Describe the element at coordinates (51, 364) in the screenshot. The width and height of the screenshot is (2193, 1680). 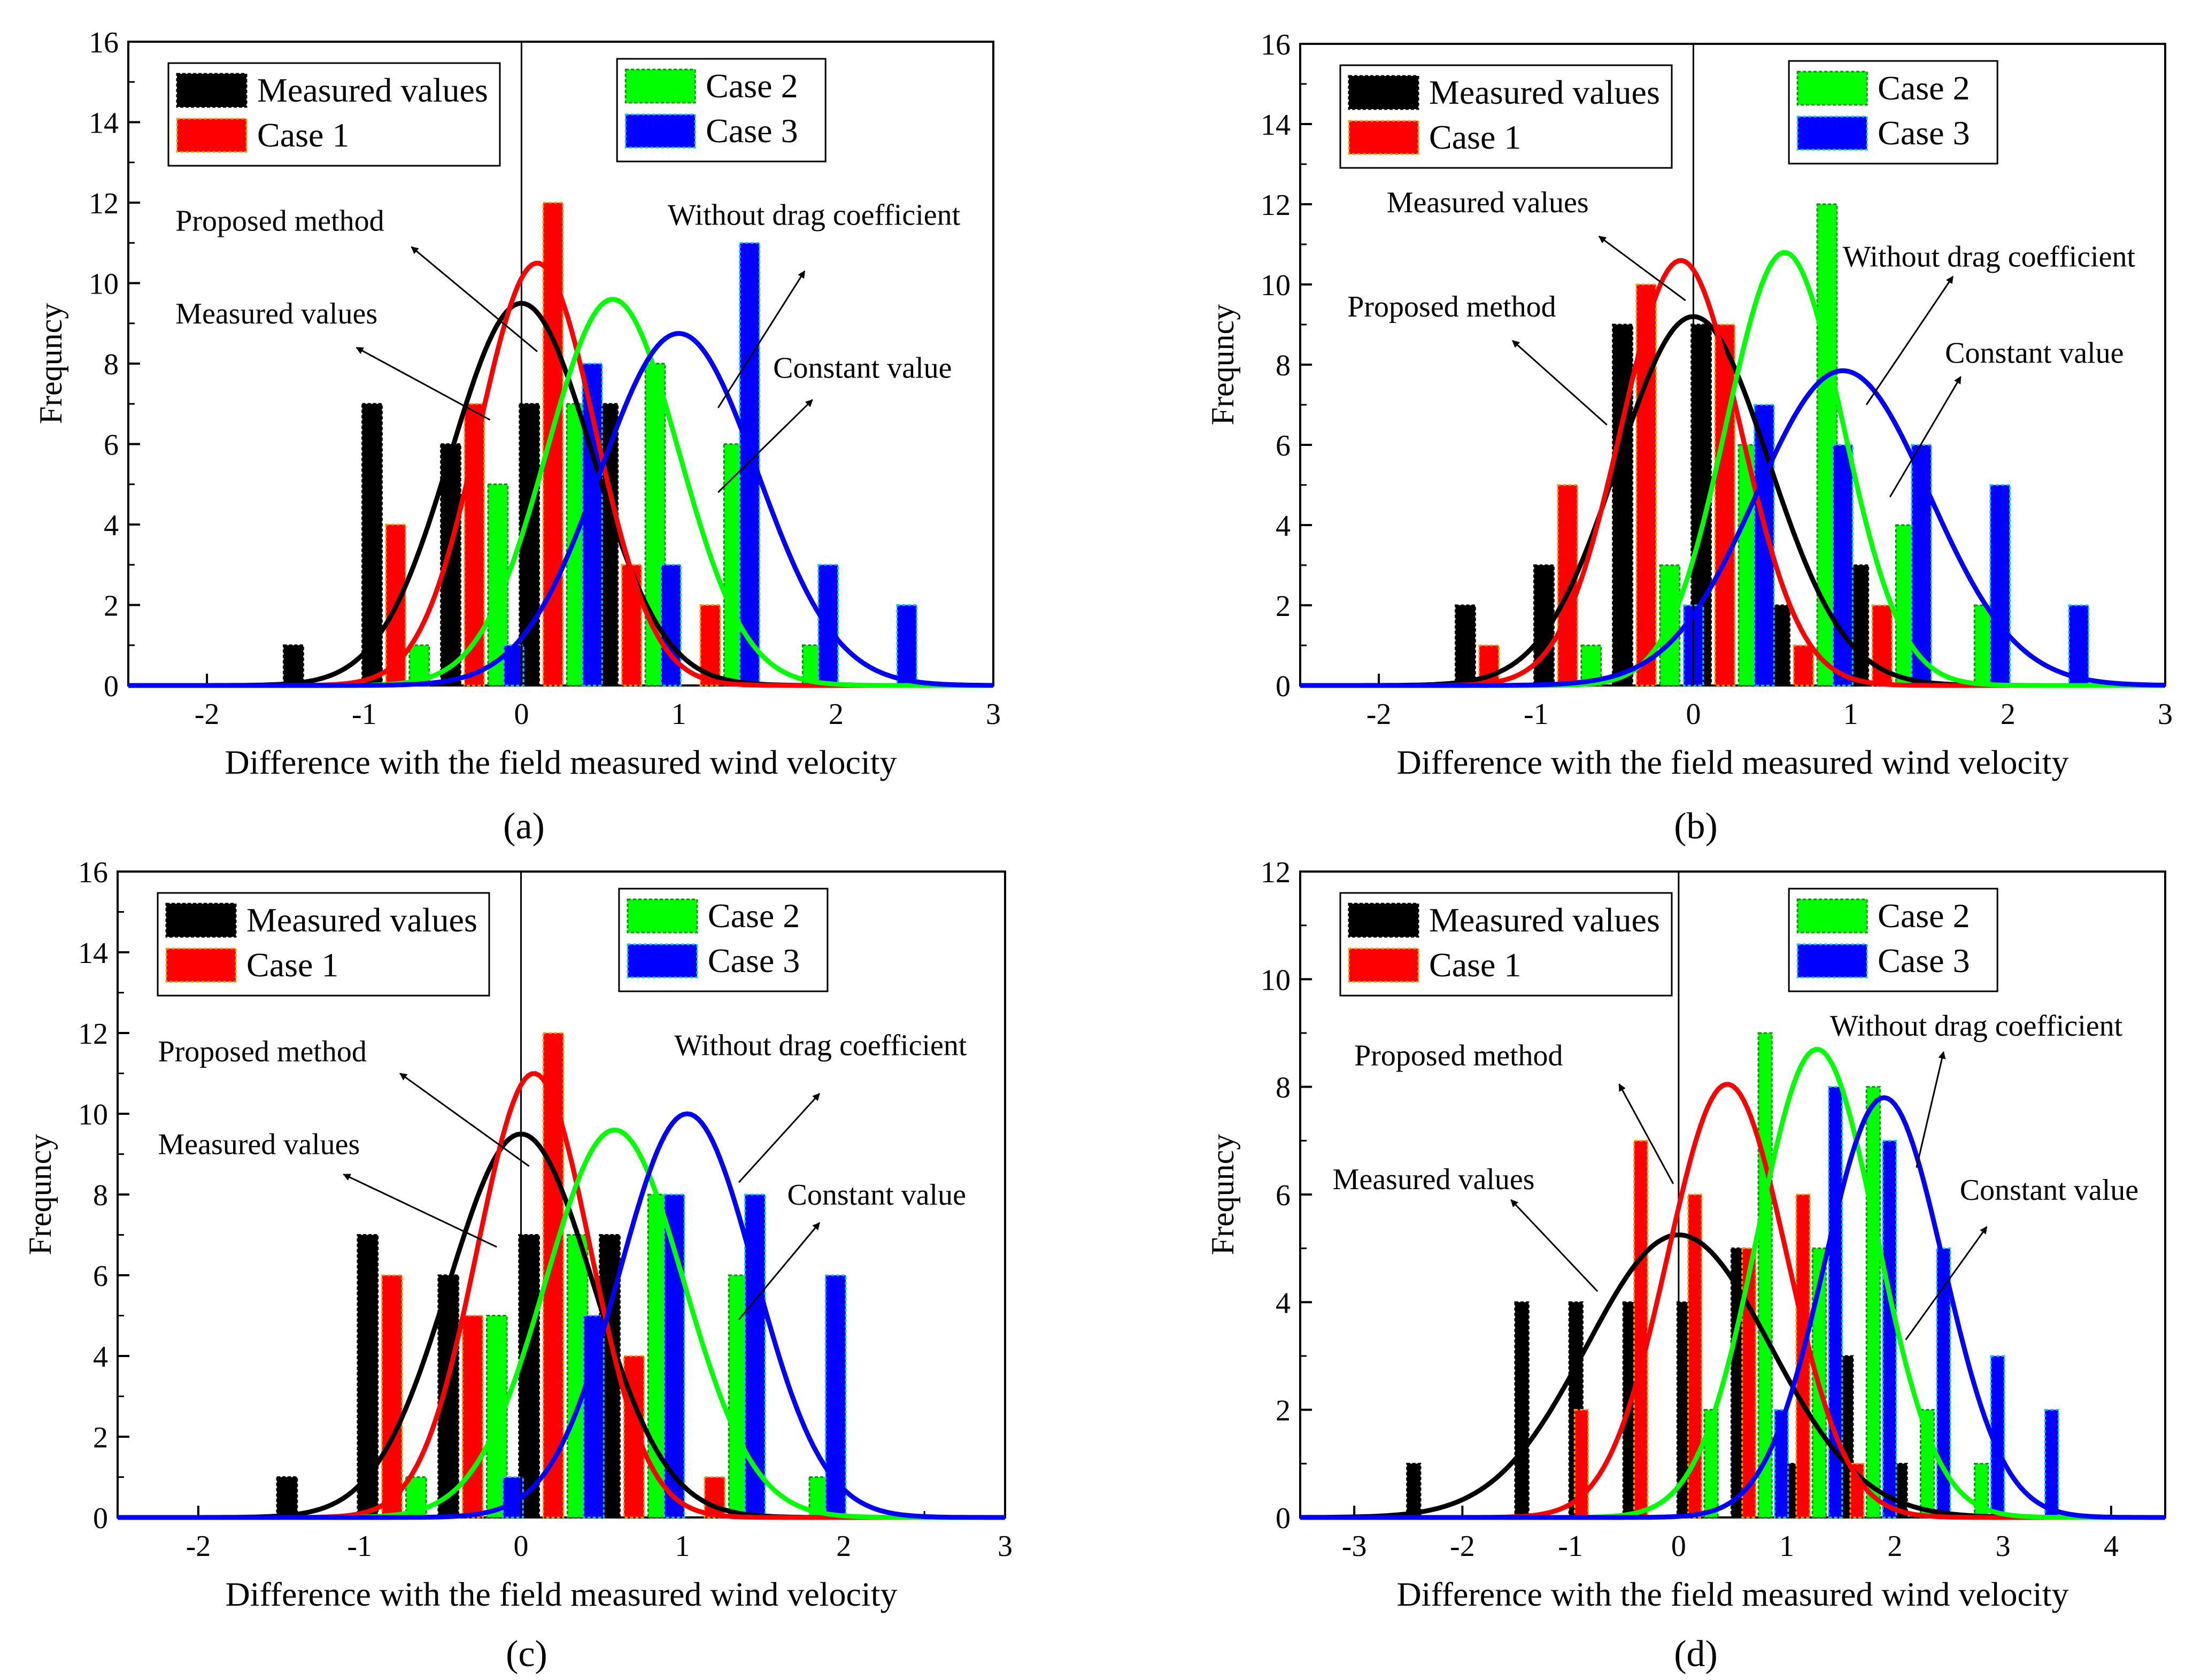
I see `y-axis-label: Frequncy` at that location.